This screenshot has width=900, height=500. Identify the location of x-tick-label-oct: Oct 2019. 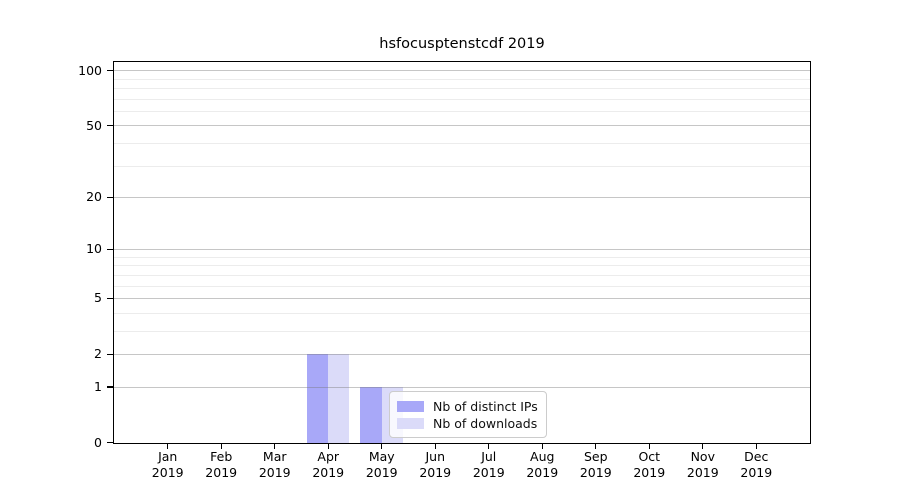
(649, 464).